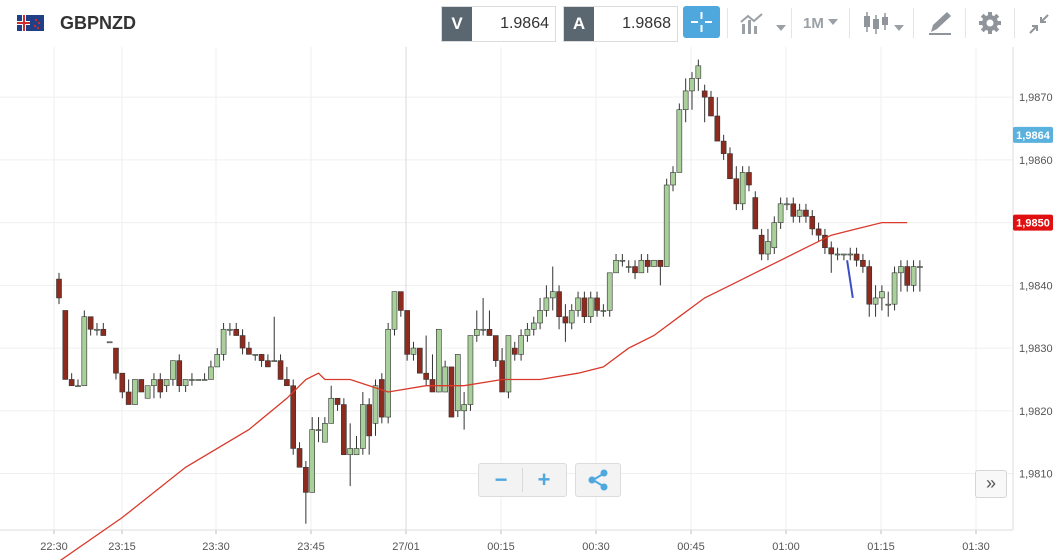  What do you see at coordinates (751, 23) in the screenshot?
I see `indicators-icon` at bounding box center [751, 23].